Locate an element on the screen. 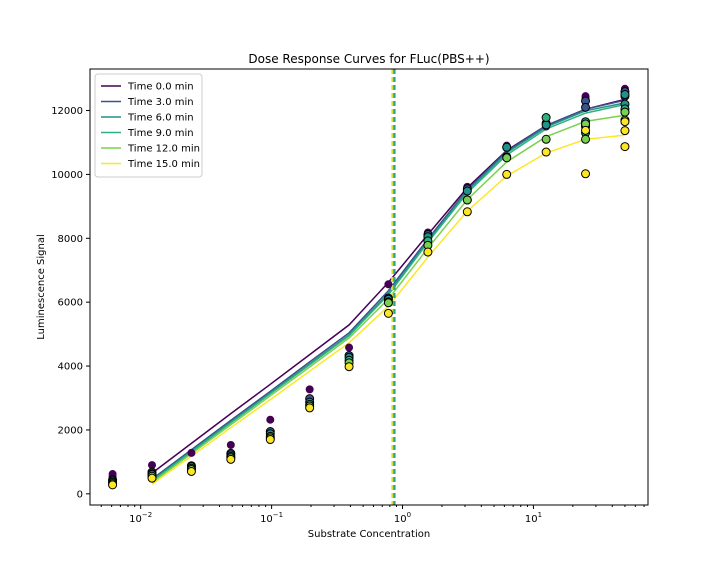  y-axis: 0 2000 4000 6000 8000 10000 12000 is located at coordinates (70, 303).